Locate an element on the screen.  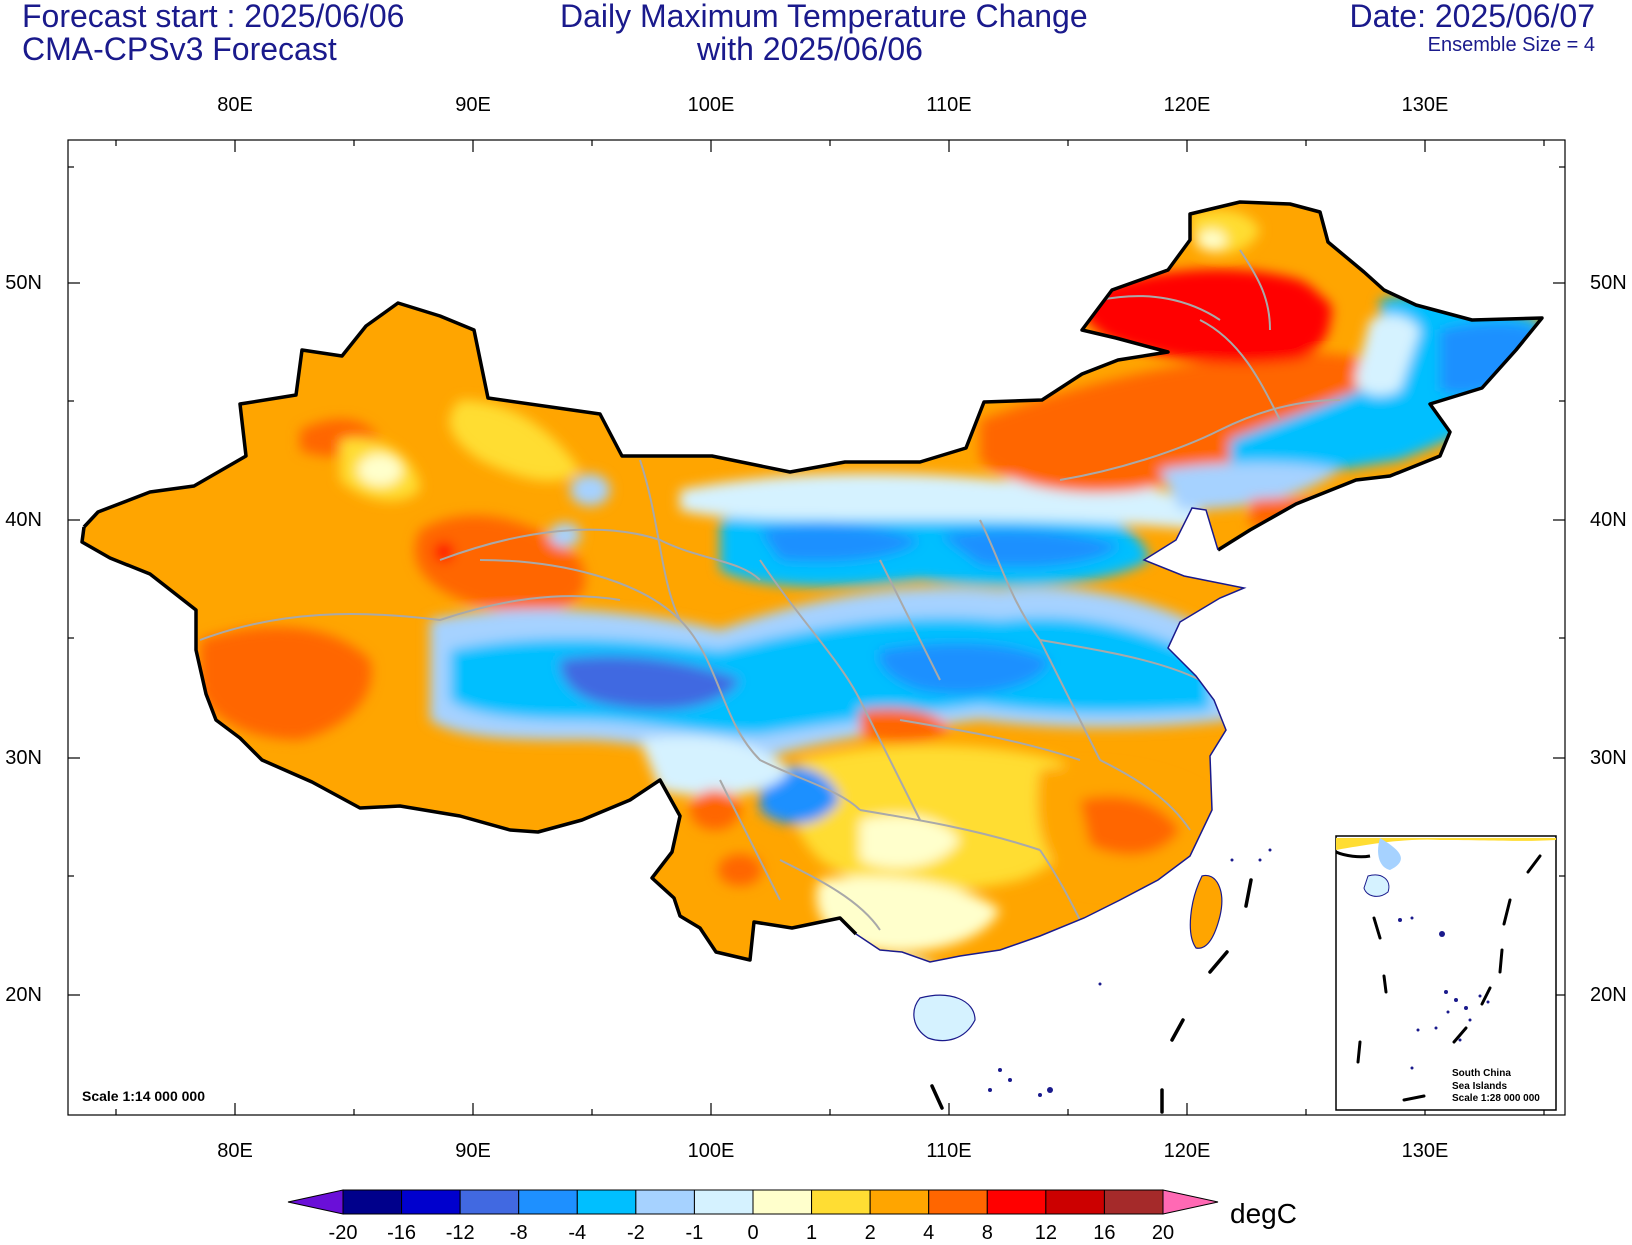
lat-tick-label-left: 50N is located at coordinates (23, 283).